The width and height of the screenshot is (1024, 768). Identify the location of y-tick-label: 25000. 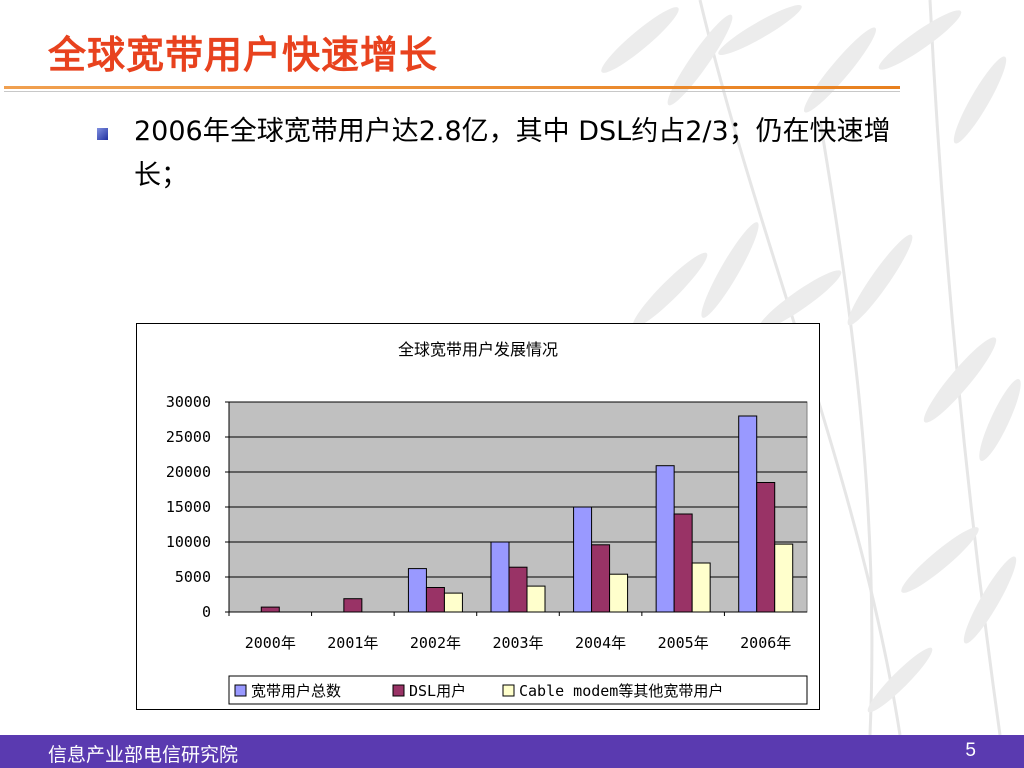
(188, 437).